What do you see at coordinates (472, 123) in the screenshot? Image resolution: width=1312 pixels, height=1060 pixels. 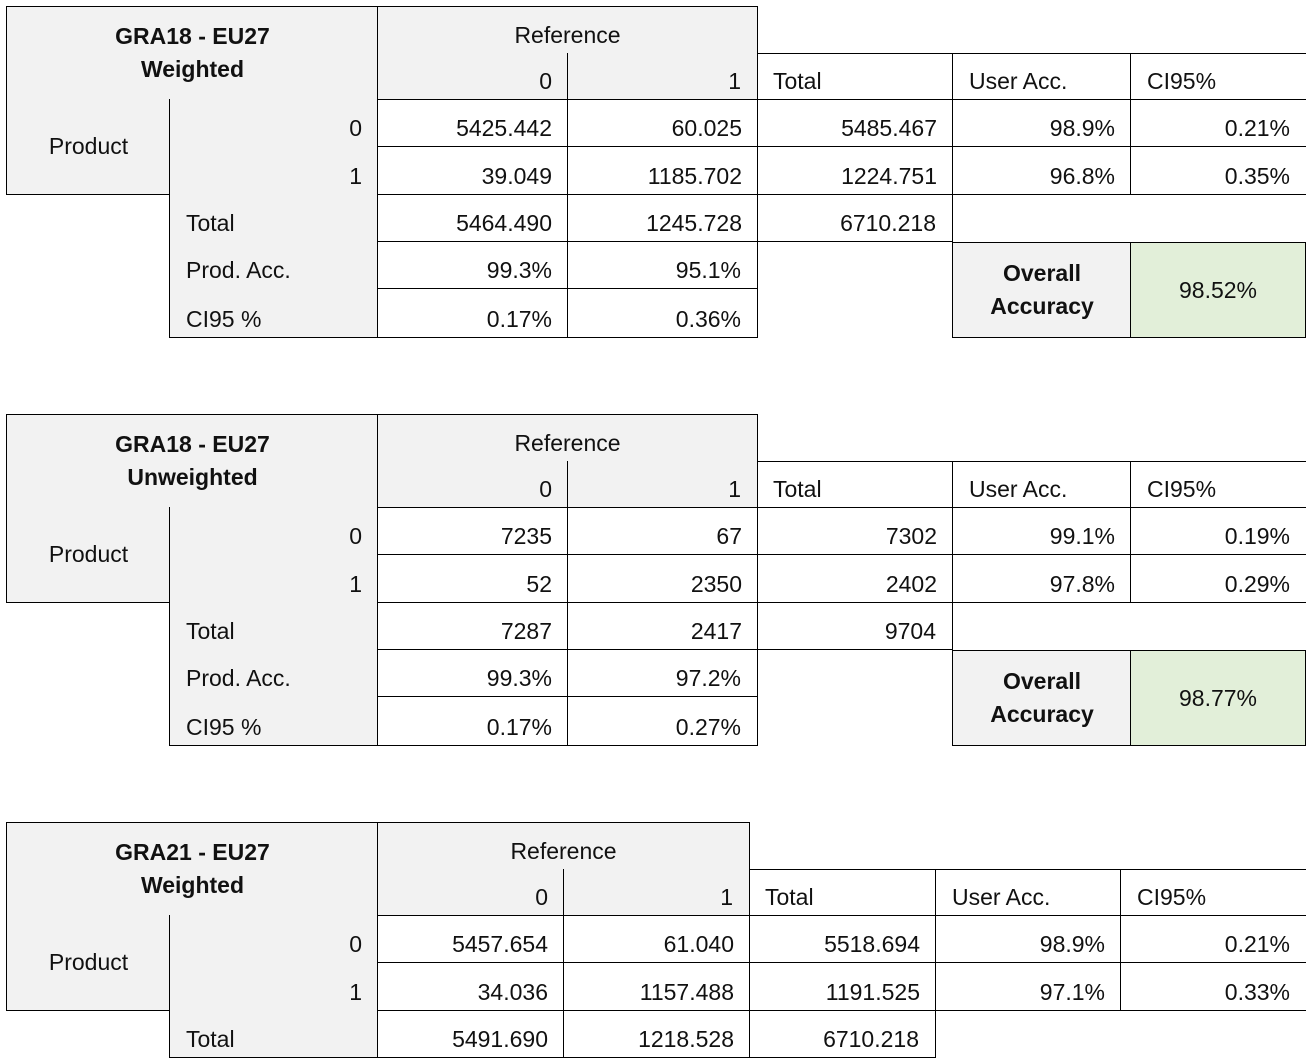 I see `cell-row0-col0: 5425.442` at bounding box center [472, 123].